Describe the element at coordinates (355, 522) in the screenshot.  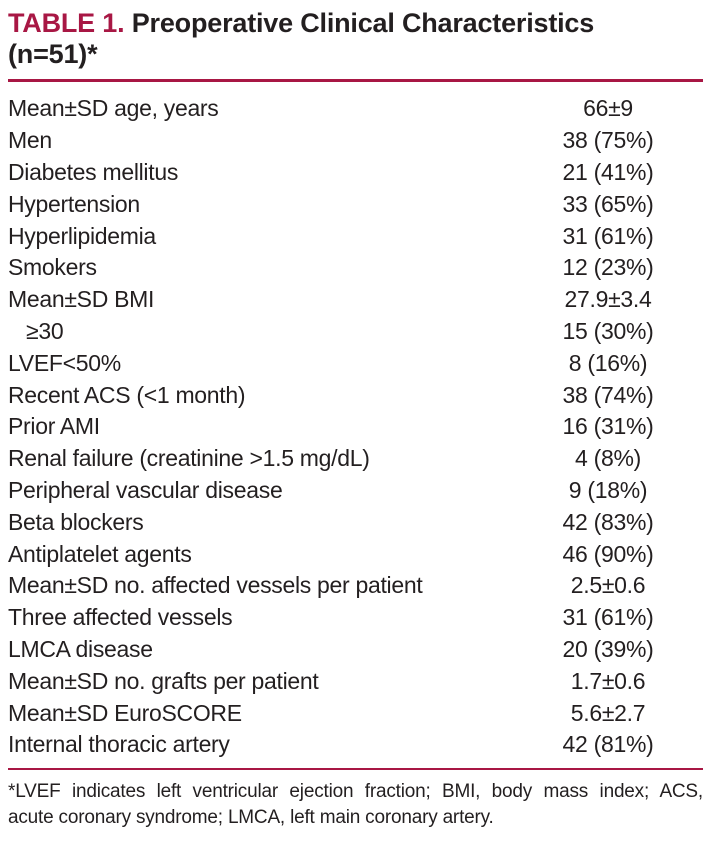
I see `table-row: Beta blockers 42 (83%)` at that location.